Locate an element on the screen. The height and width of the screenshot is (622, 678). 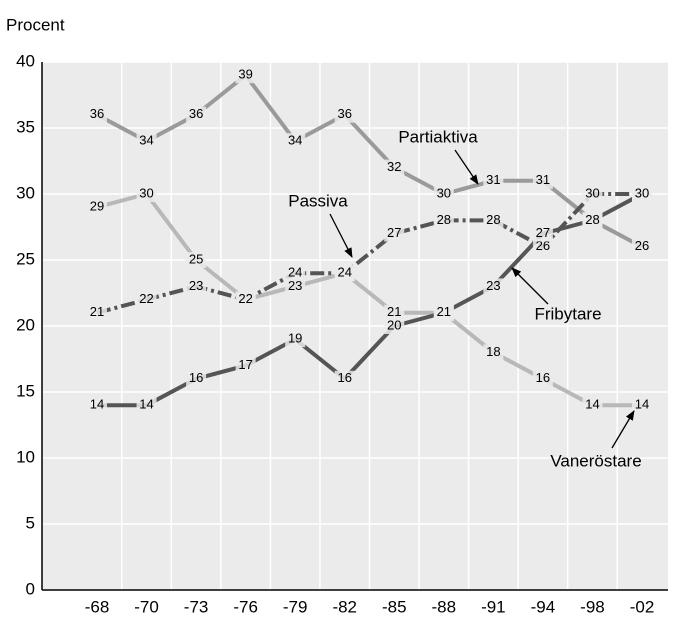
y-tick-label: 15 is located at coordinates (25, 390).